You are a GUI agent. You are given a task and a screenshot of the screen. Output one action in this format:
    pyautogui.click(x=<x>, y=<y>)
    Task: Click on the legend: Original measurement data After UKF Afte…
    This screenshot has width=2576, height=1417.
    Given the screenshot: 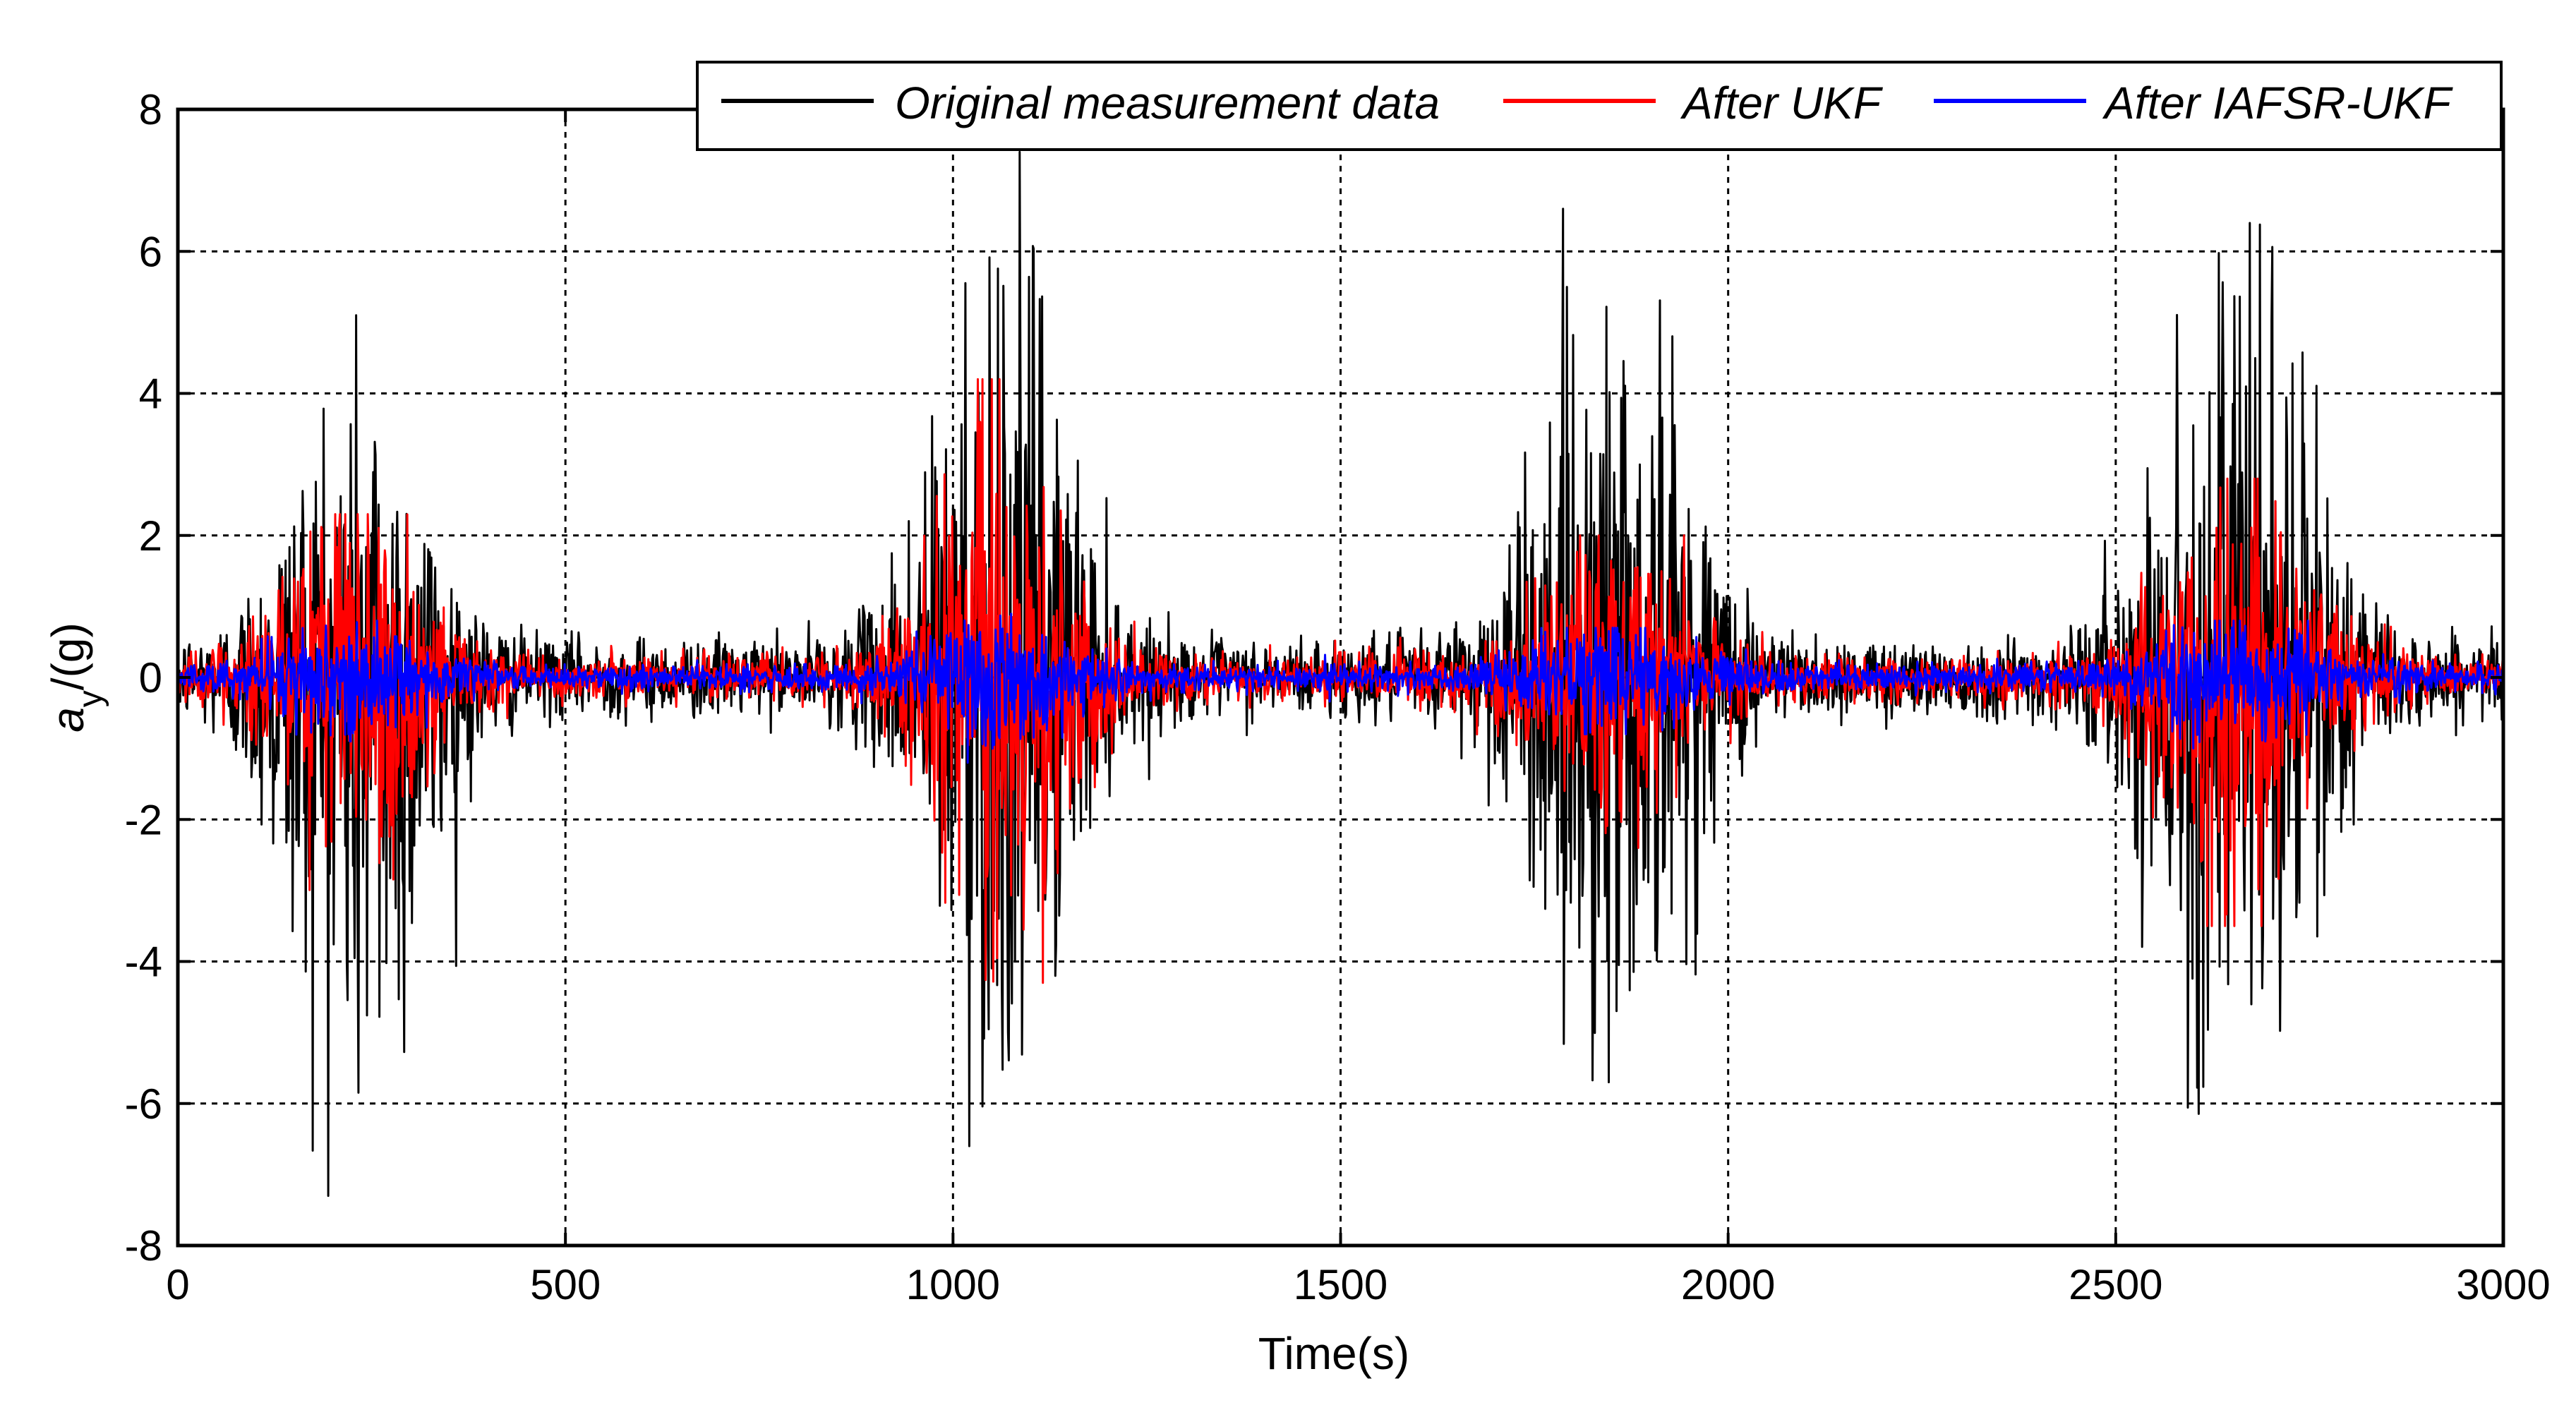 What is the action you would take?
    pyautogui.click(x=1599, y=106)
    